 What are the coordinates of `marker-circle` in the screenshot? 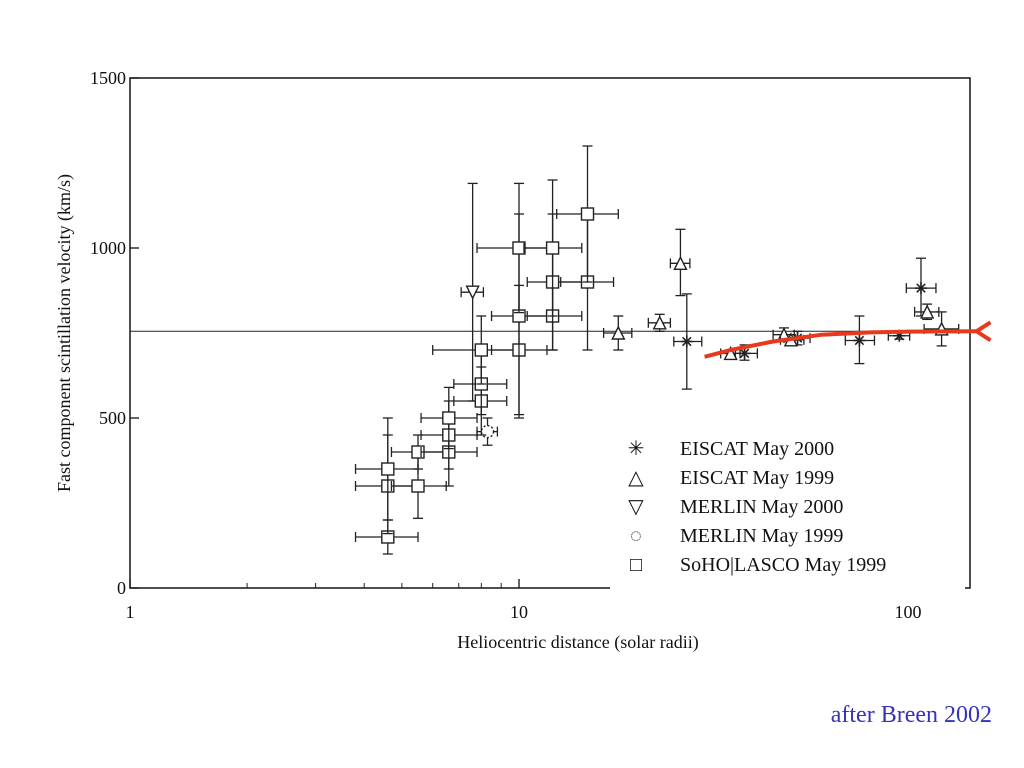 It's located at (487, 431).